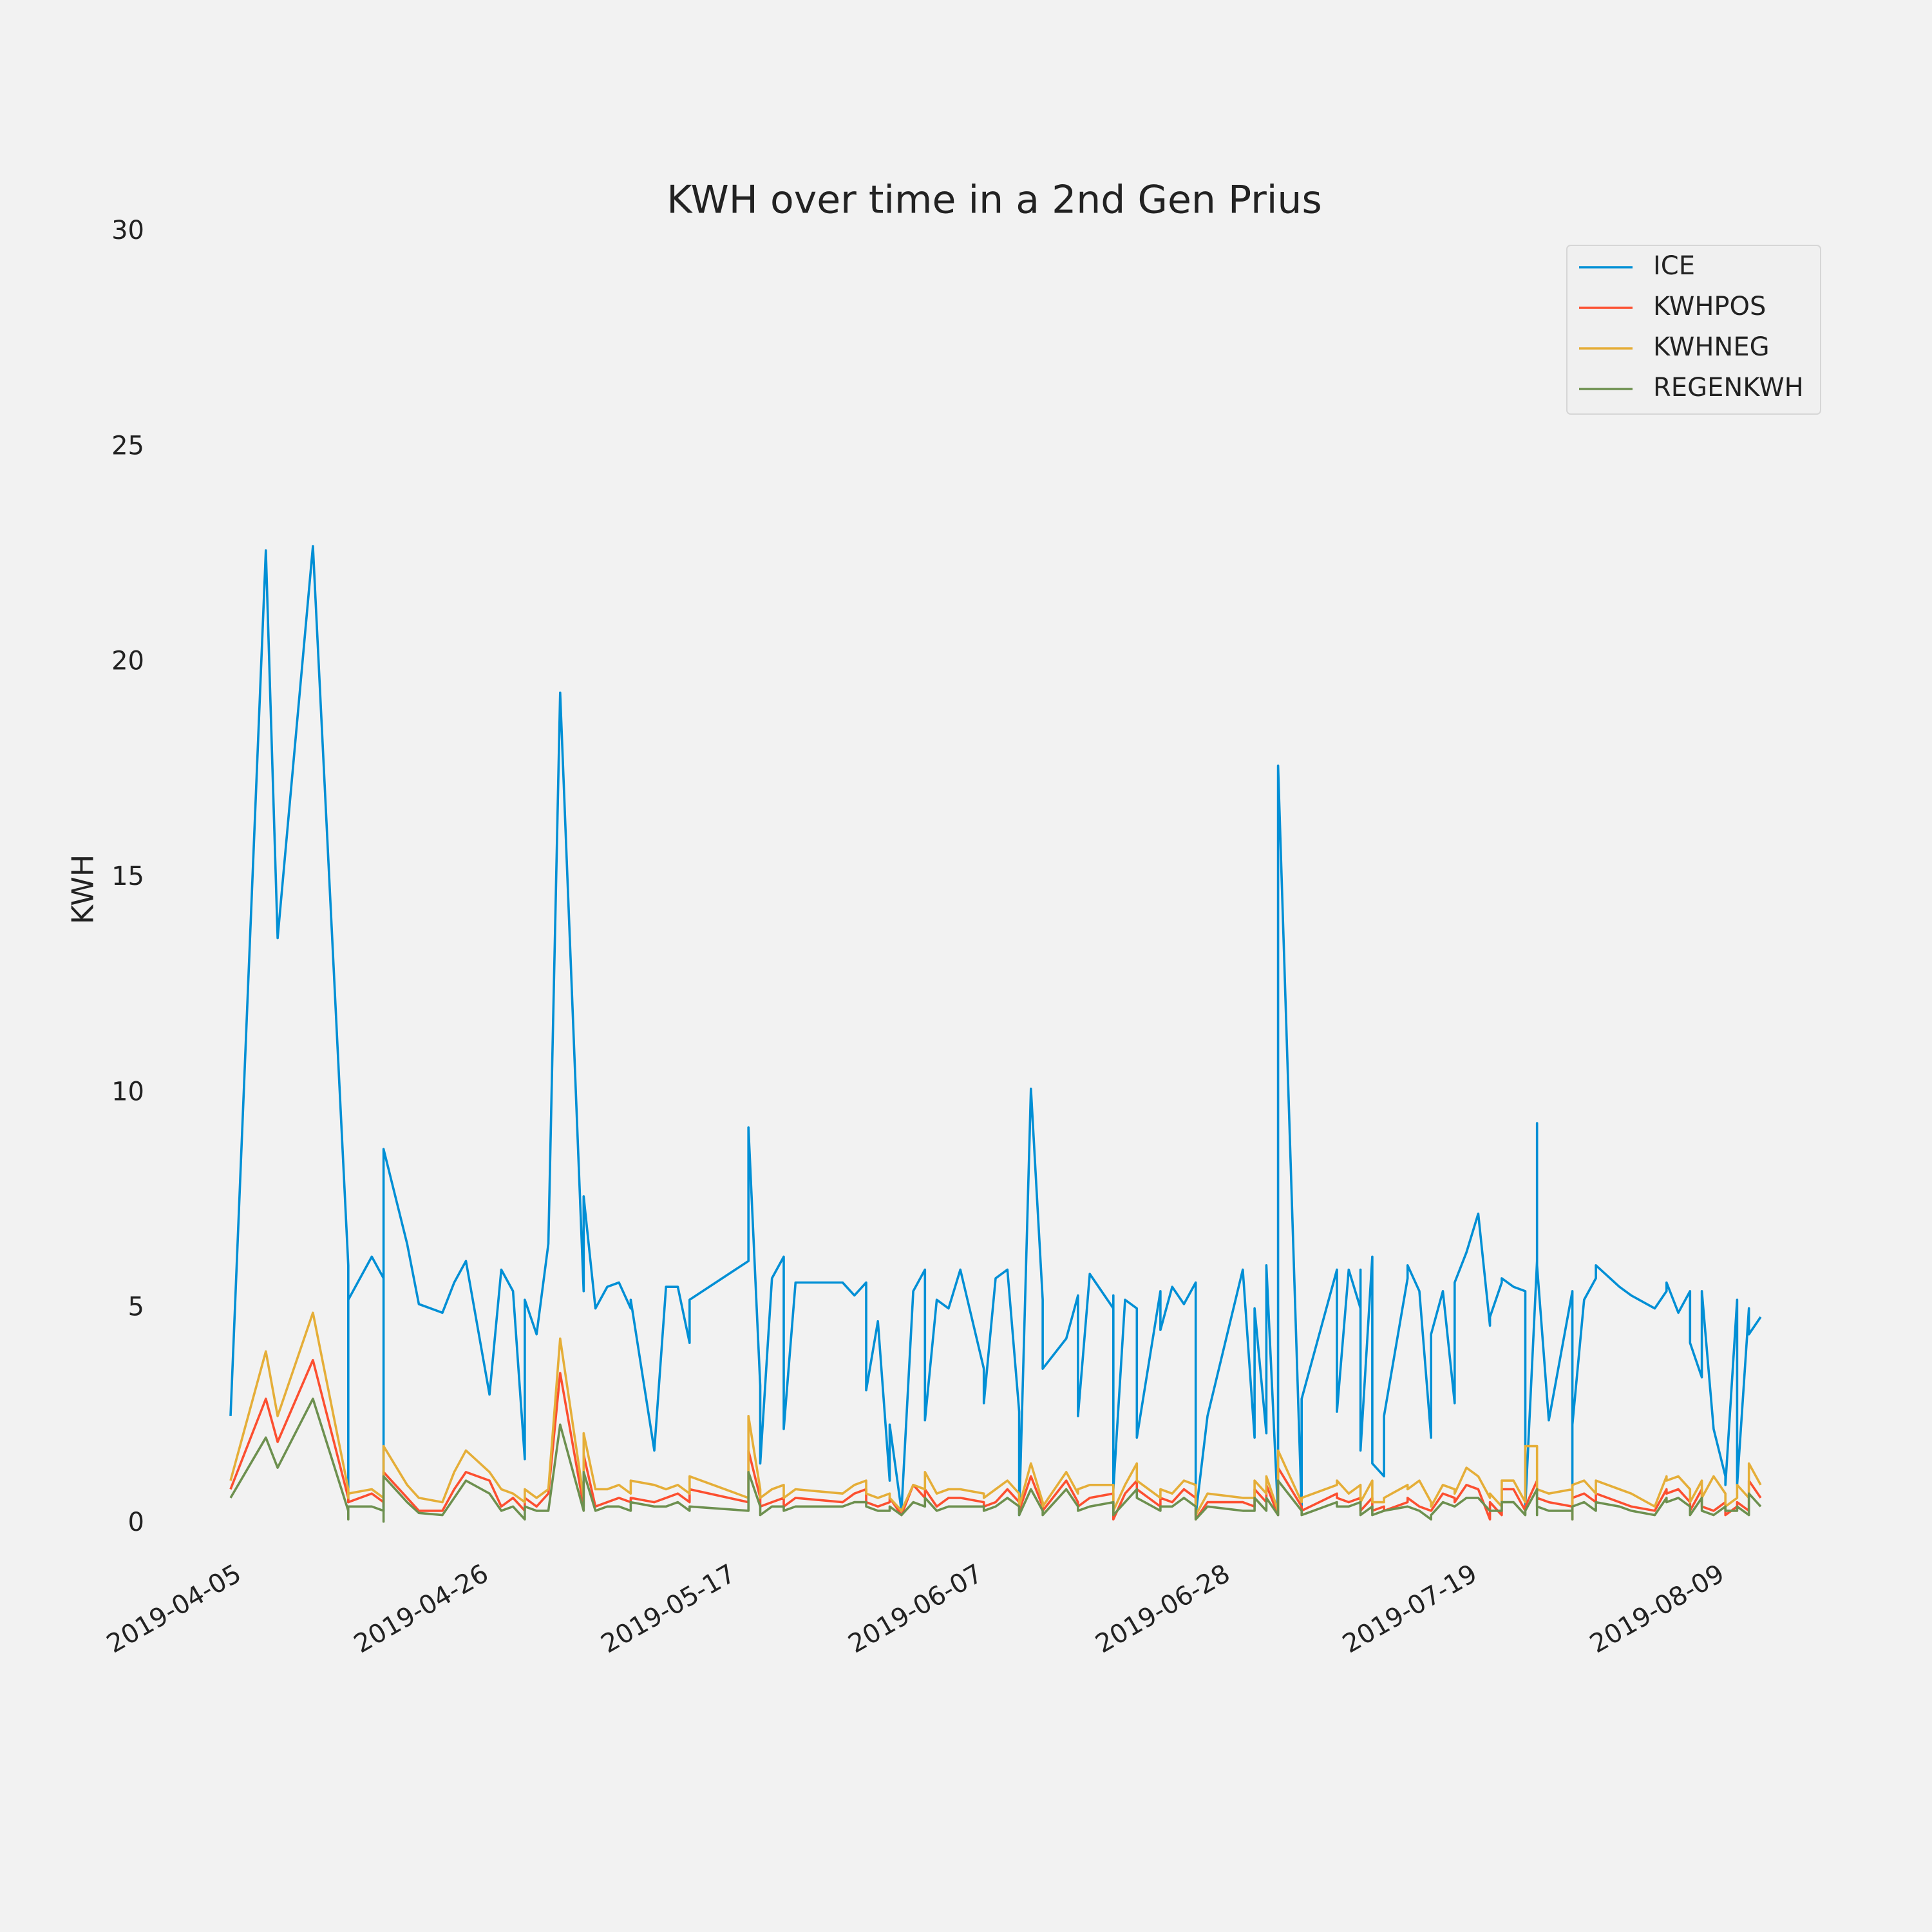 Image resolution: width=1932 pixels, height=1932 pixels. I want to click on y-tick-label: 30, so click(128, 231).